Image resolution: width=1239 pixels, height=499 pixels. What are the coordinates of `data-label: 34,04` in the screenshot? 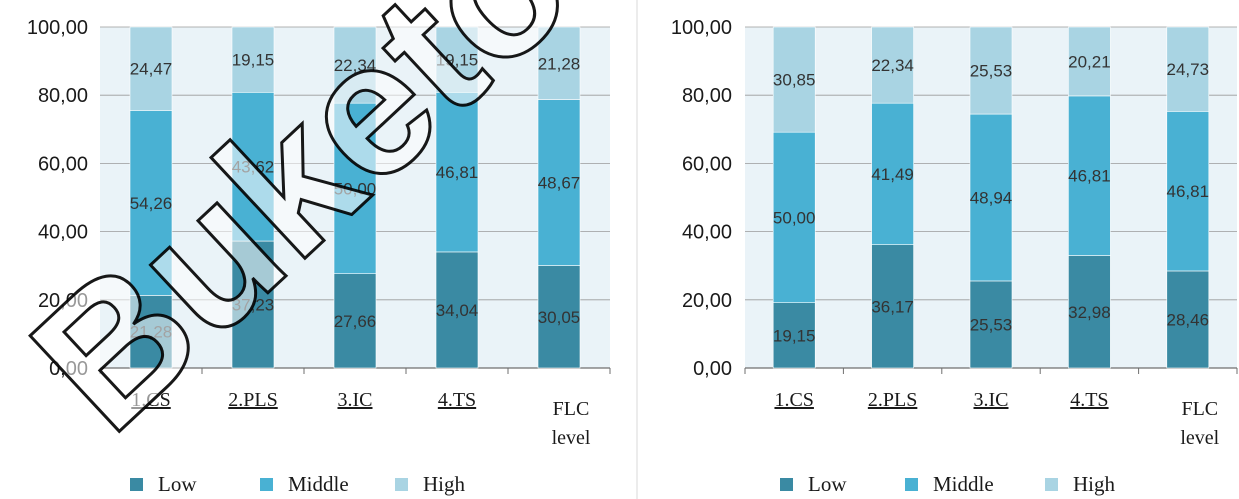 It's located at (457, 310).